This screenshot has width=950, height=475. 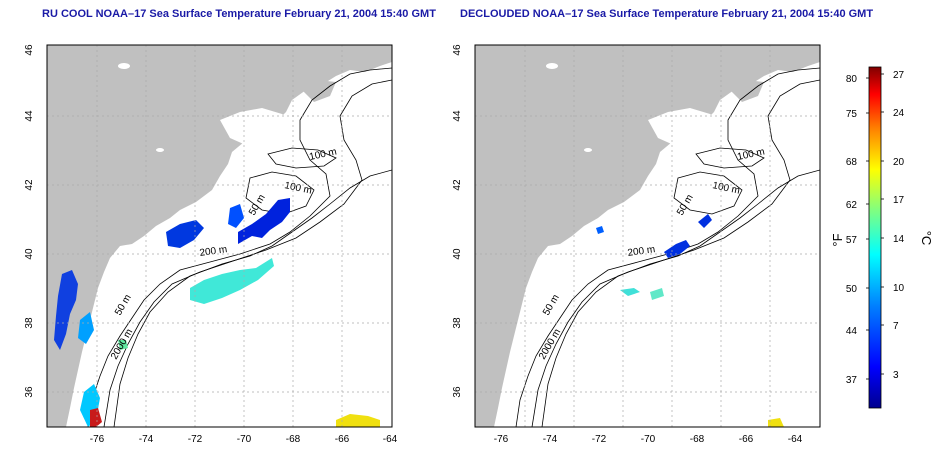 What do you see at coordinates (899, 113) in the screenshot?
I see `colorbar-c-tick-label: 24` at bounding box center [899, 113].